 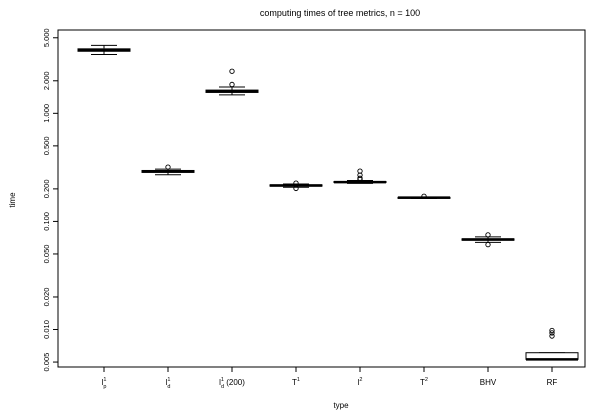 I want to click on x-axis: l1 p l1 d l1 d (200) T1 l2 T2 BHV RF, so click(x=330, y=378).